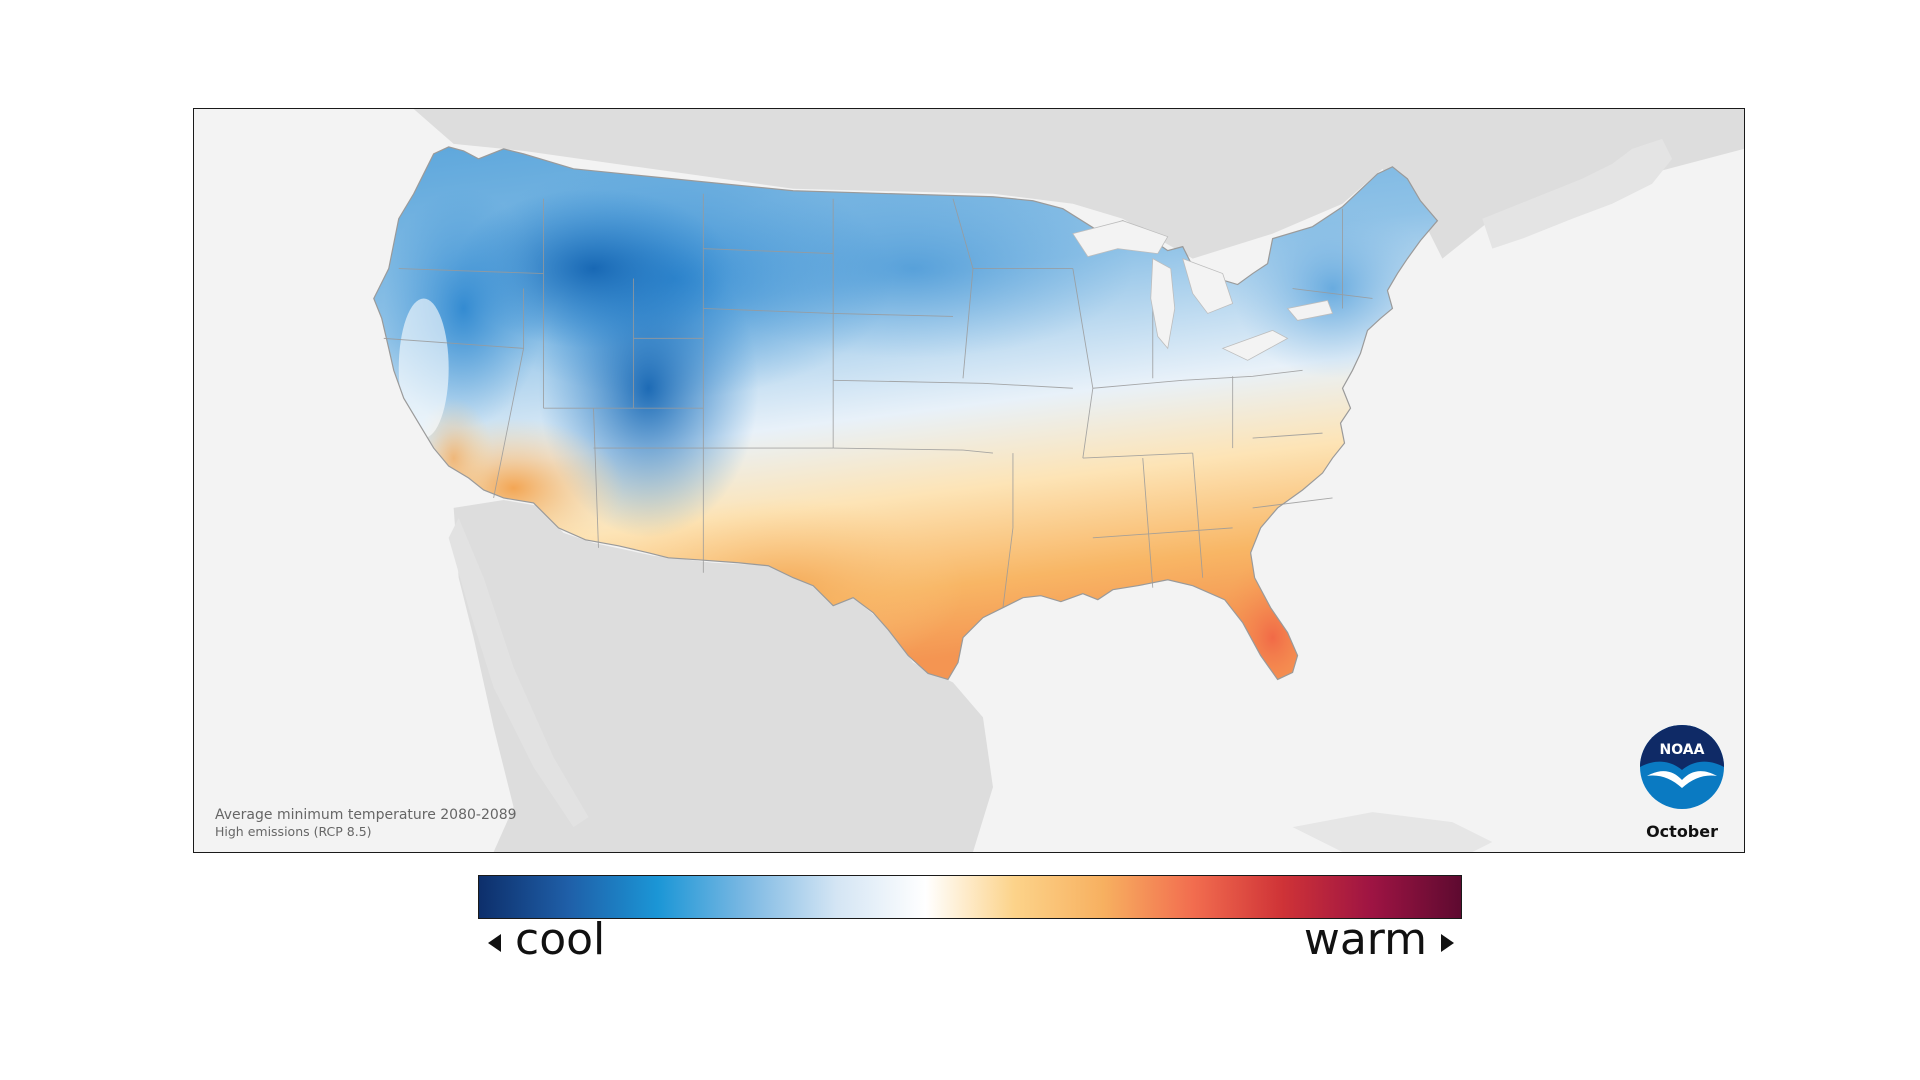 The image size is (1920, 1080). Describe the element at coordinates (494, 942) in the screenshot. I see `left-arrow-icon` at that location.